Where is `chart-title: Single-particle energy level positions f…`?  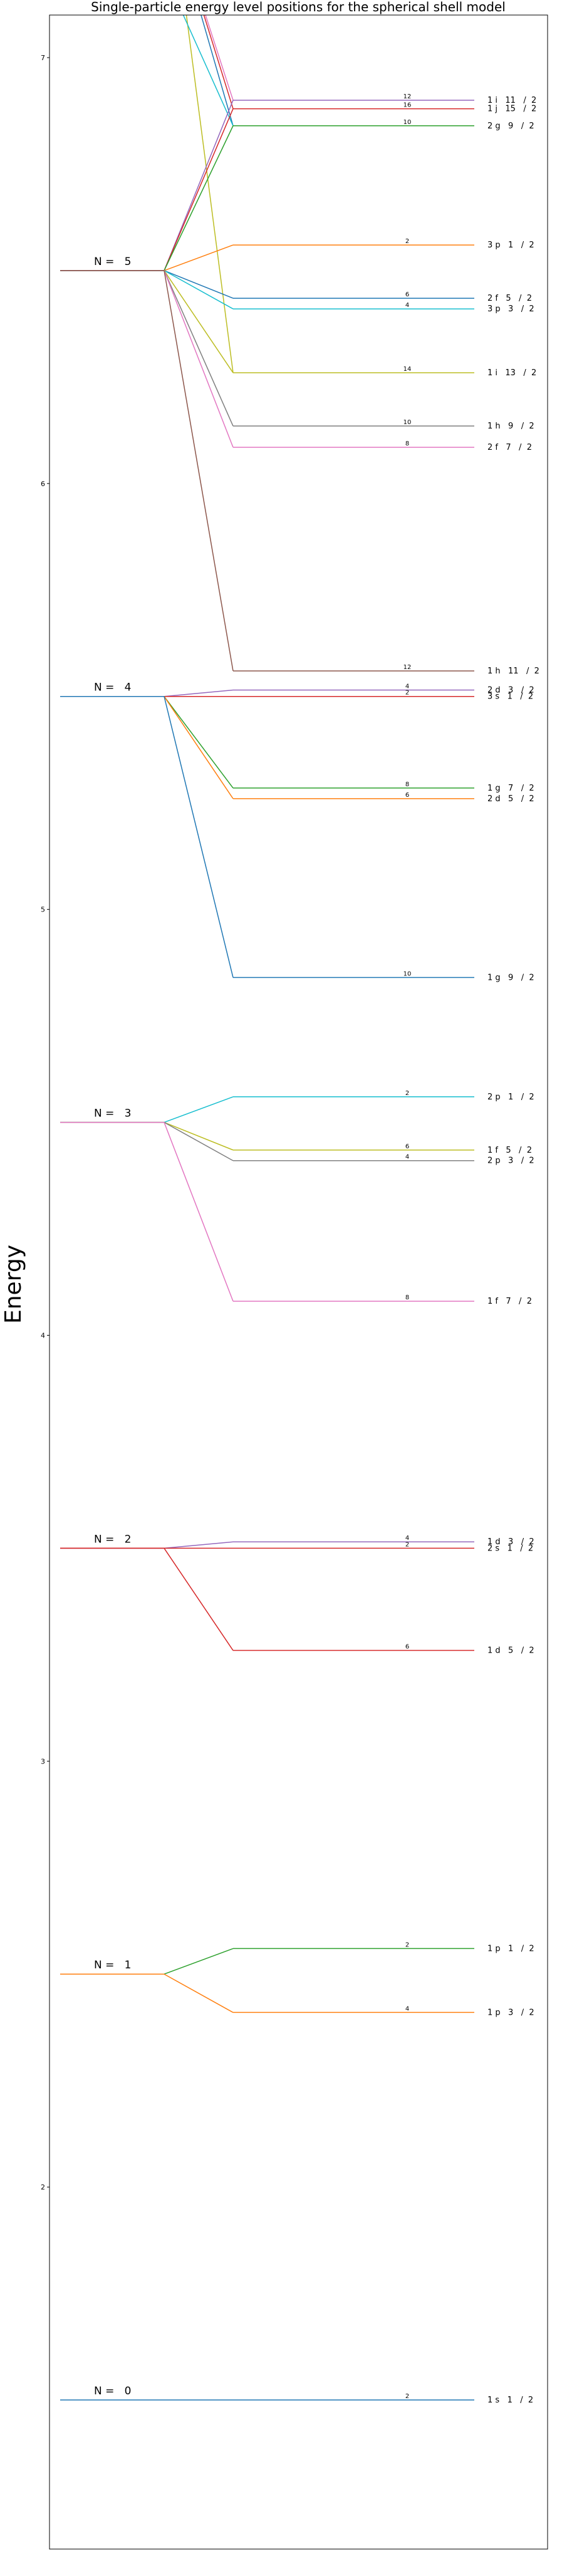 chart-title: Single-particle energy level positions f… is located at coordinates (298, 7).